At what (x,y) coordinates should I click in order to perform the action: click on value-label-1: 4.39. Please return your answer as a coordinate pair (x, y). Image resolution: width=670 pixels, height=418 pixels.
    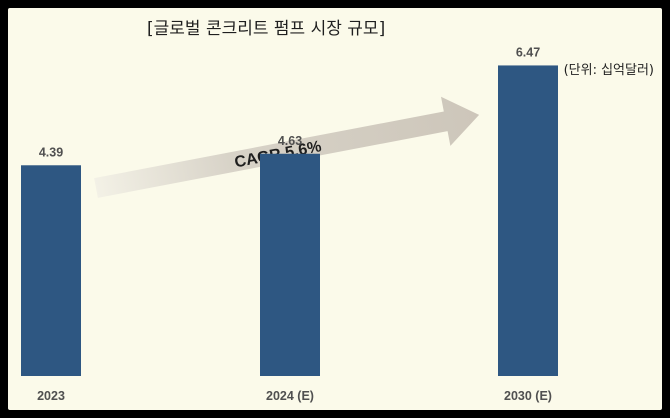
    Looking at the image, I should click on (51, 152).